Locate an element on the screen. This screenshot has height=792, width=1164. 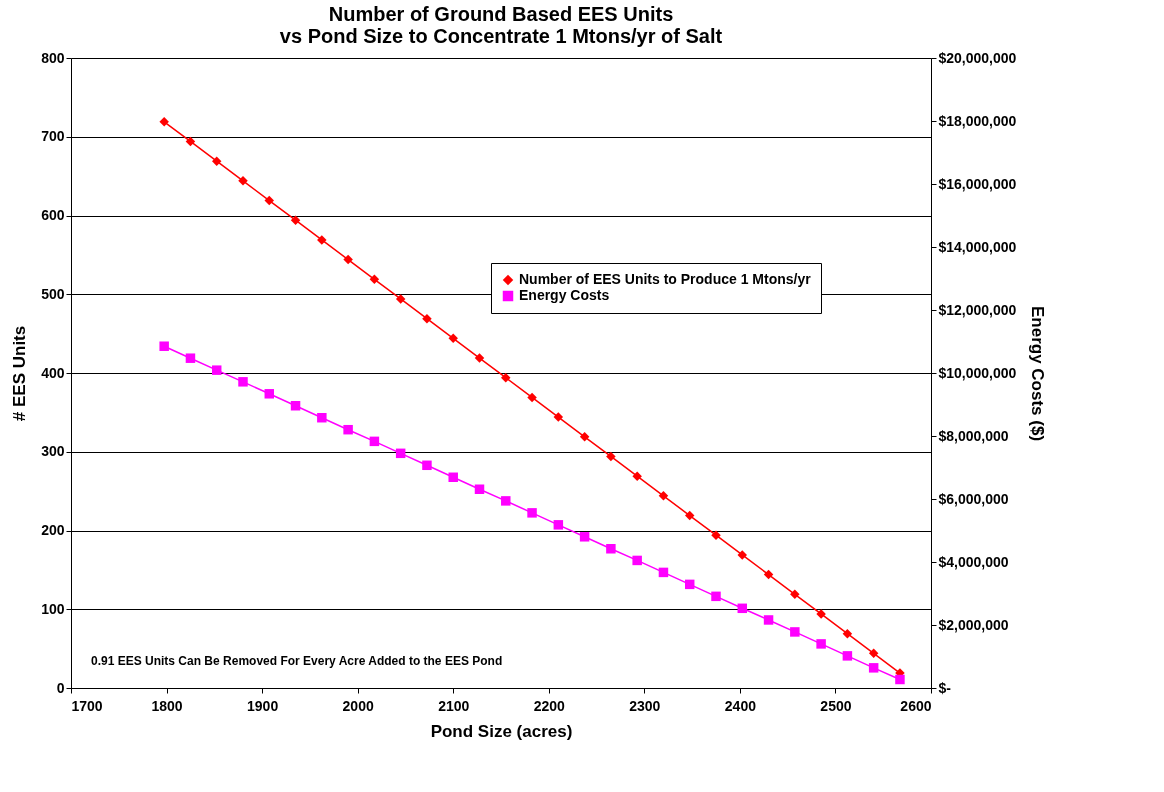
annotation: 0.91 EES Units Can Be Removed For Every Acre Added to the EES Pond is located at coordinates (297, 661).